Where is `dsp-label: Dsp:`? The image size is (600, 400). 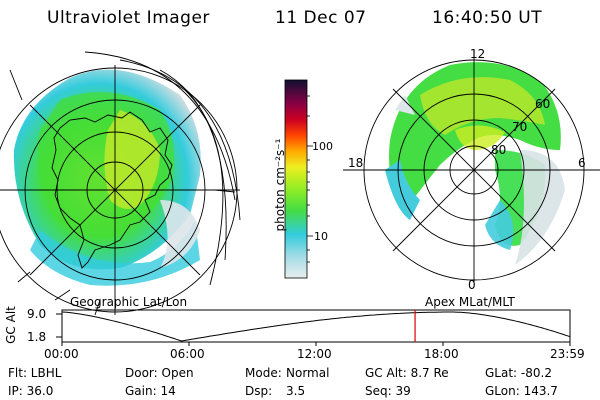
dsp-label: Dsp: is located at coordinates (259, 391).